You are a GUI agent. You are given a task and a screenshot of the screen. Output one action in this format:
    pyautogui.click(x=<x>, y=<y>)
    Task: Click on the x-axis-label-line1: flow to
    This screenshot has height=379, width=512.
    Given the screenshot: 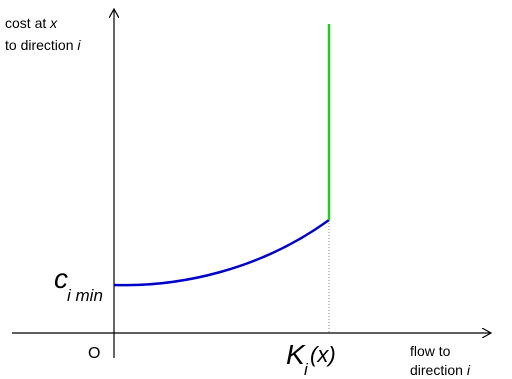 What is the action you would take?
    pyautogui.click(x=430, y=351)
    